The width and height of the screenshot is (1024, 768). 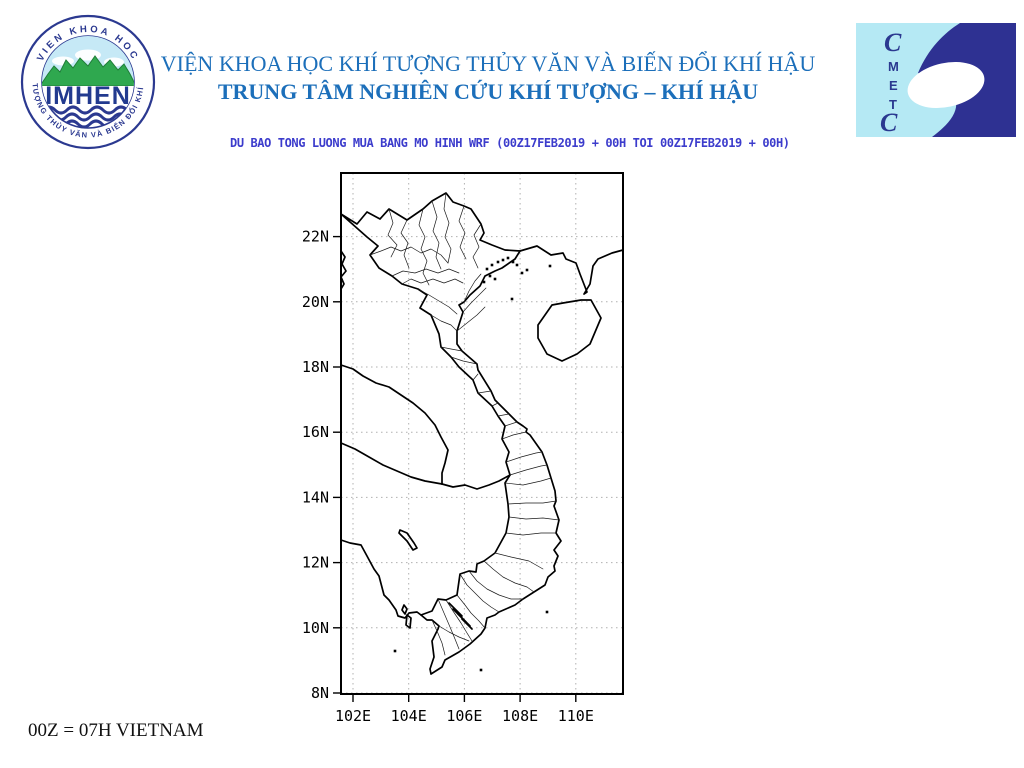 I want to click on metc-letter-e: E, so click(x=893, y=85).